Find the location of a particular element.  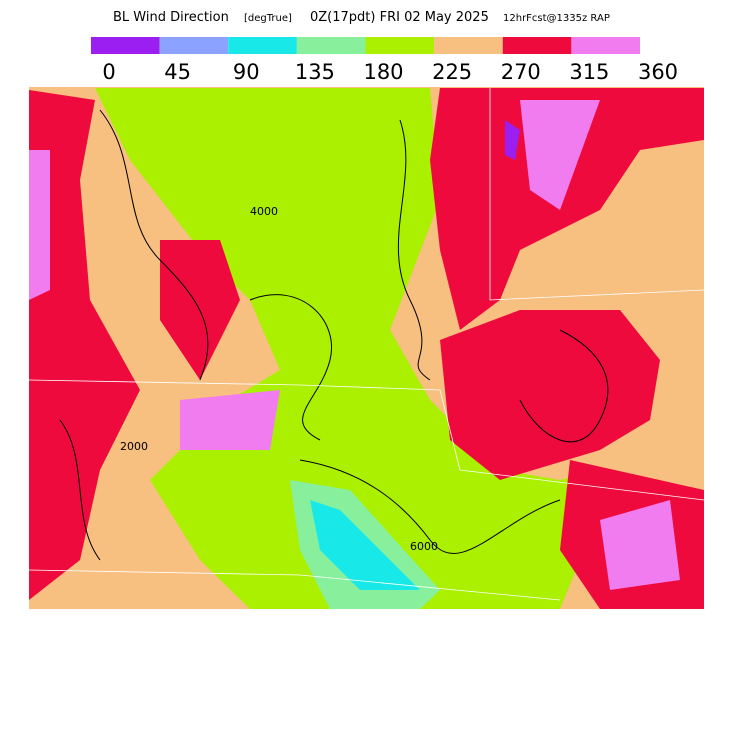

colorbar-label: 270 is located at coordinates (521, 72).